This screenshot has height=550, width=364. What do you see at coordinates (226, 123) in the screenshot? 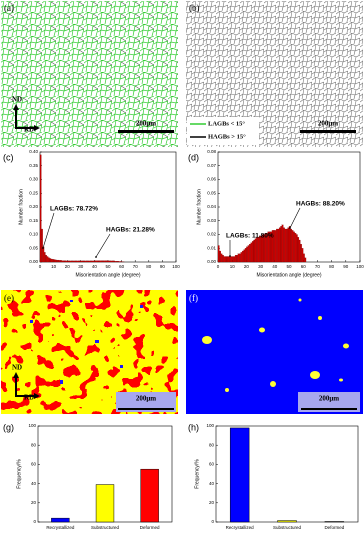
I see `legend-label: LAGBs < 15°` at bounding box center [226, 123].